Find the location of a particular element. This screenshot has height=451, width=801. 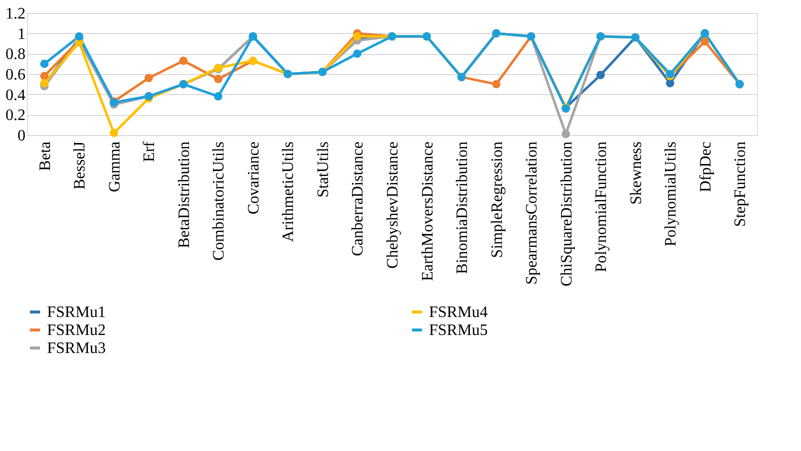

legend-label: FSRMu3 is located at coordinates (76, 348).